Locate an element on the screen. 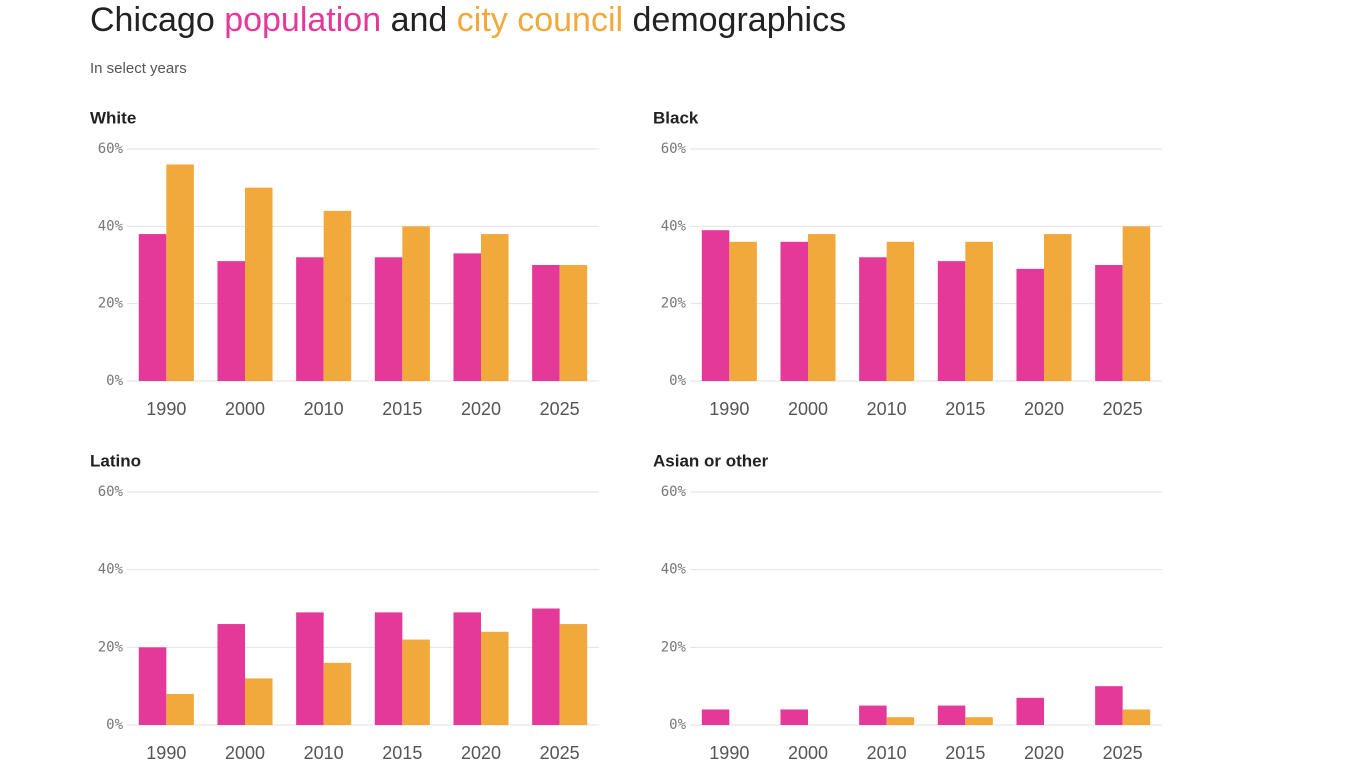 The image size is (1366, 768). panel-title: Latino is located at coordinates (115, 460).